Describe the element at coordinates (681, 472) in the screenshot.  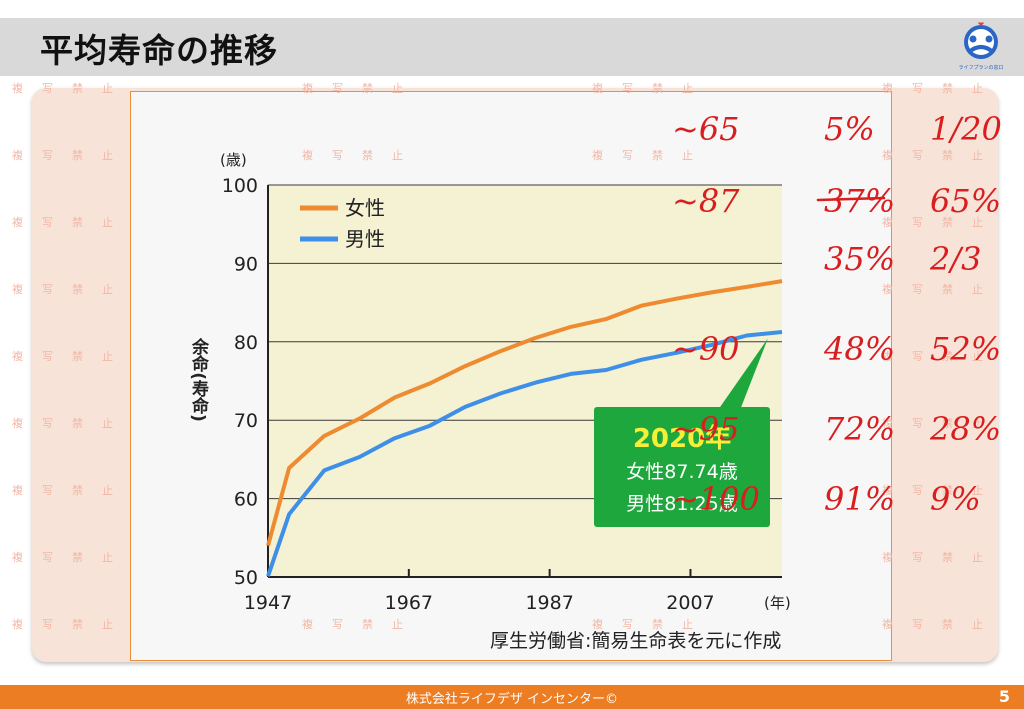
I see `callout-female: 女性87.74歳` at that location.